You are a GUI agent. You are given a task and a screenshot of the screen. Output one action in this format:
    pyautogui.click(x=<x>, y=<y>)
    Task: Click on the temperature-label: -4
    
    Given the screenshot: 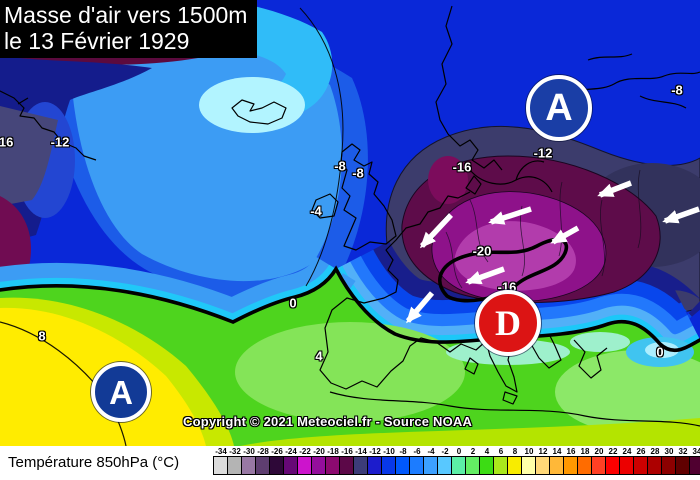 What is the action you would take?
    pyautogui.click(x=316, y=211)
    